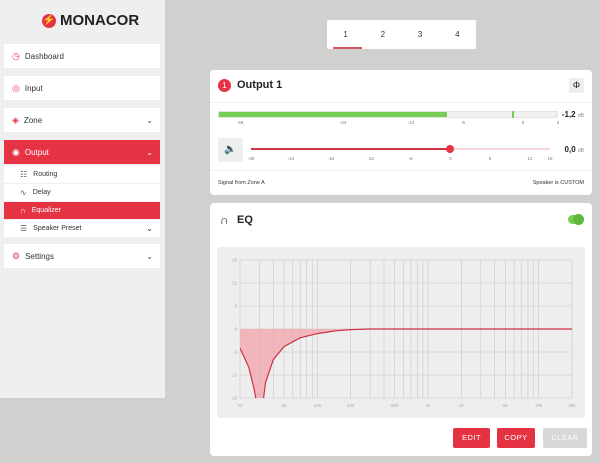  Describe the element at coordinates (395, 405) in the screenshot. I see `x-tick-label: 500` at that location.